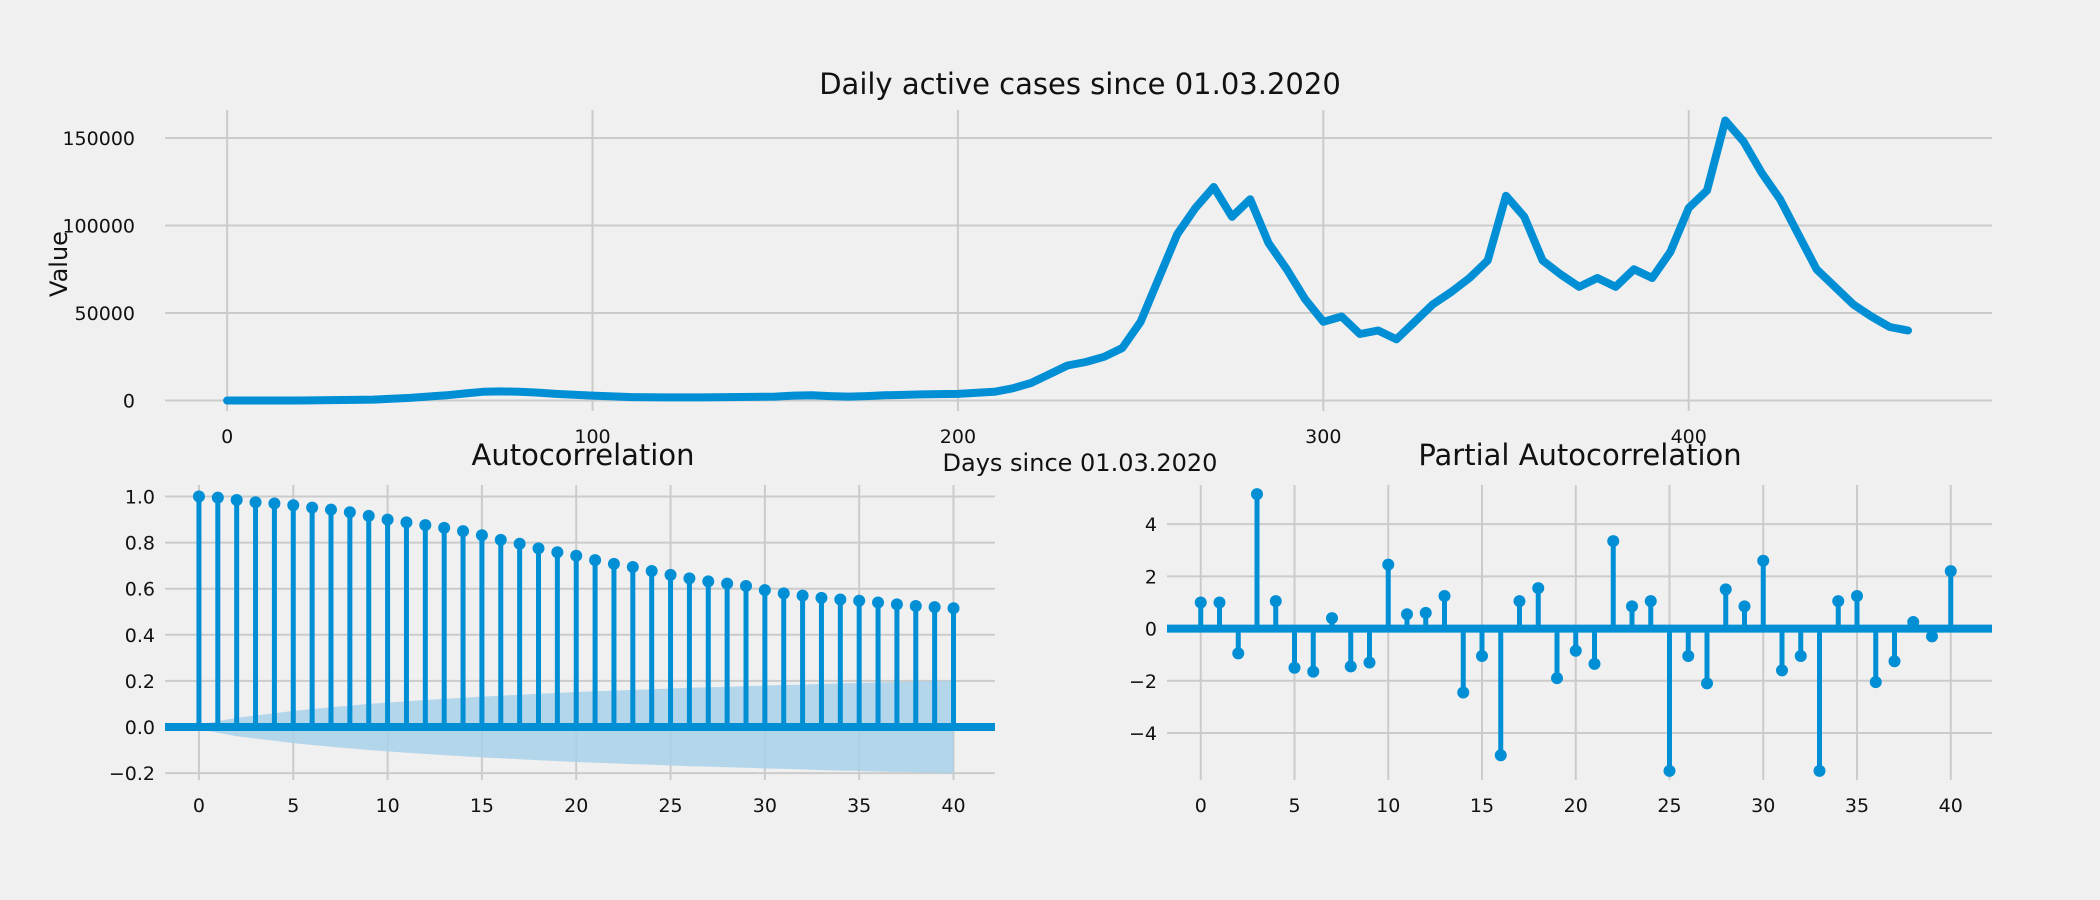  Describe the element at coordinates (199, 806) in the screenshot. I see `acf-xtick-label: 0` at that location.